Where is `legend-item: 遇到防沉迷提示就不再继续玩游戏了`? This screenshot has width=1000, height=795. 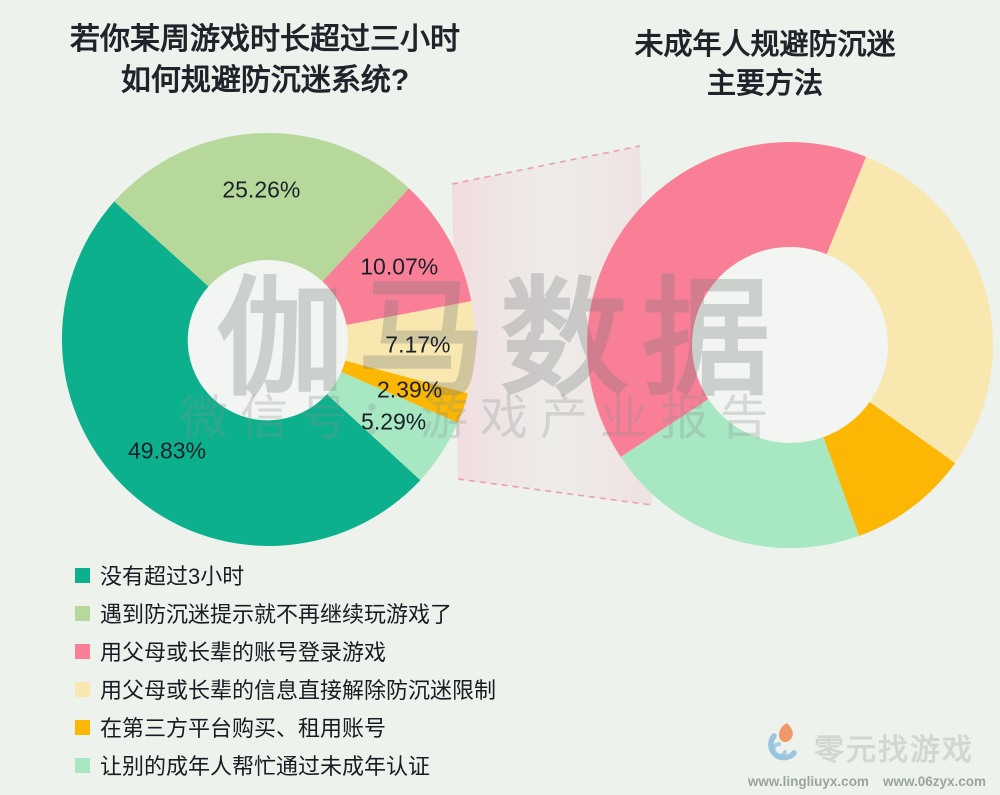
legend-item: 遇到防沉迷提示就不再继续玩游戏了 is located at coordinates (285, 613).